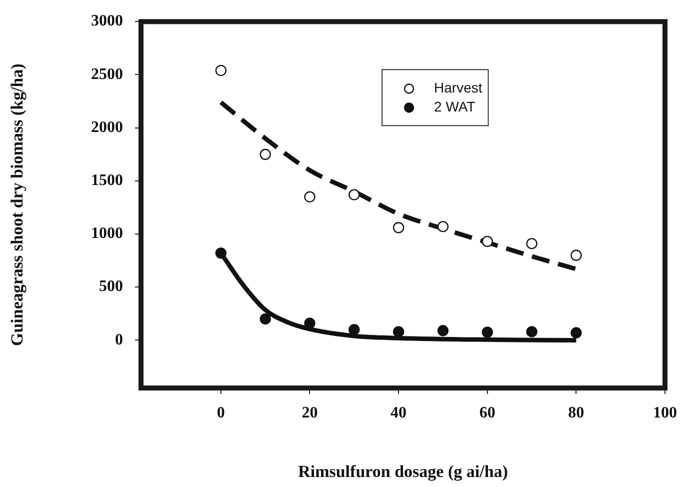 The image size is (687, 487). What do you see at coordinates (487, 413) in the screenshot?
I see `x-tick-label: 60` at bounding box center [487, 413].